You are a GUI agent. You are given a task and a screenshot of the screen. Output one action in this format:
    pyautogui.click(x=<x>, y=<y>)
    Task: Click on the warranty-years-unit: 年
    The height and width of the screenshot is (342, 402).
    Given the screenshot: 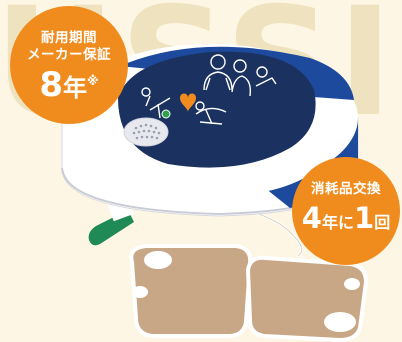 What is the action you would take?
    pyautogui.click(x=75, y=88)
    